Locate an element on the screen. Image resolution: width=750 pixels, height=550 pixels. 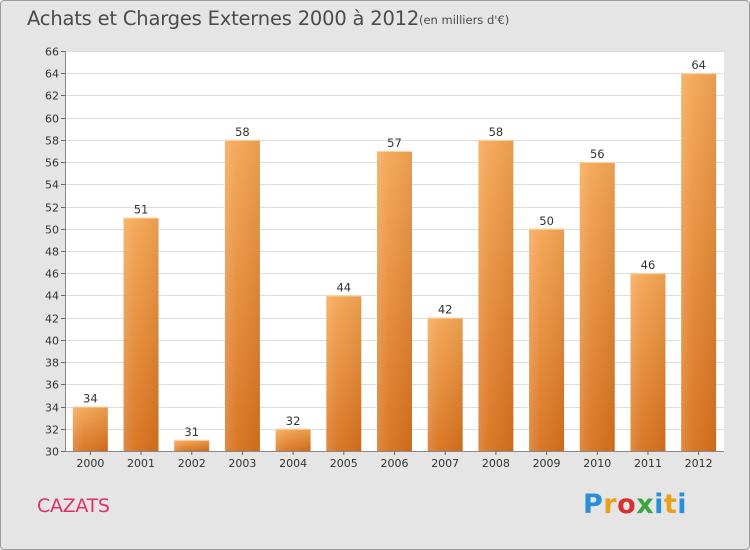
y-tick-label: 40 is located at coordinates (52, 341).